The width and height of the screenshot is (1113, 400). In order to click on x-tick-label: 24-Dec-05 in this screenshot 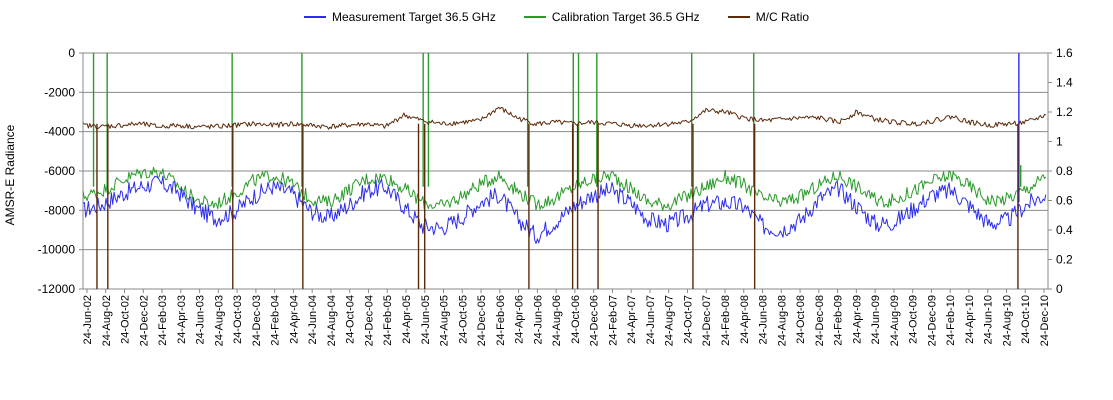, I will do `click(482, 320)`.